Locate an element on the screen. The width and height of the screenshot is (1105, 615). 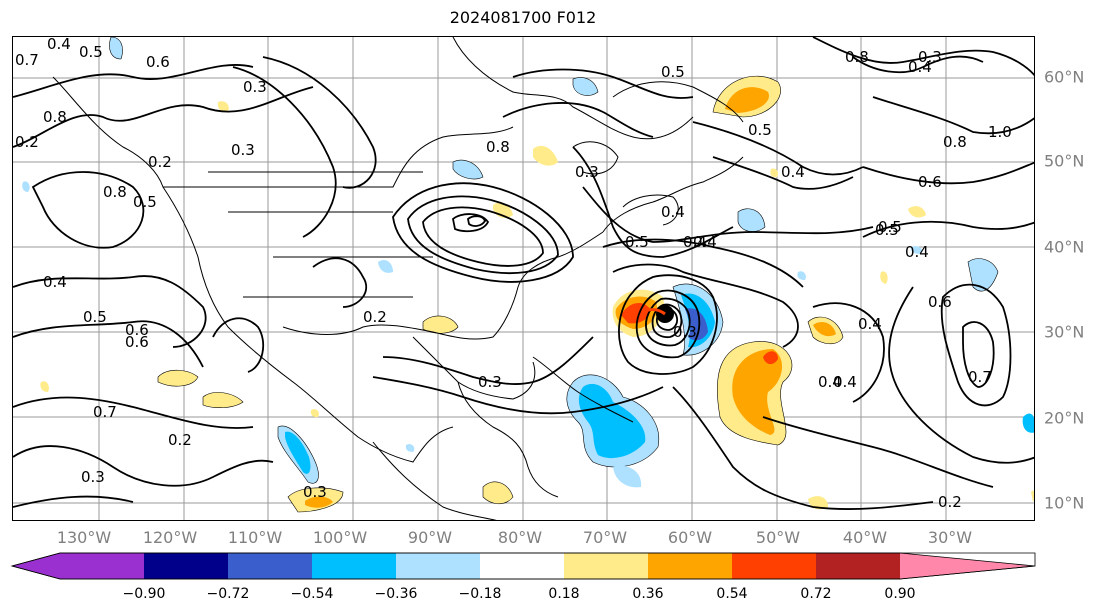
lon-label: 120°W is located at coordinates (170, 537).